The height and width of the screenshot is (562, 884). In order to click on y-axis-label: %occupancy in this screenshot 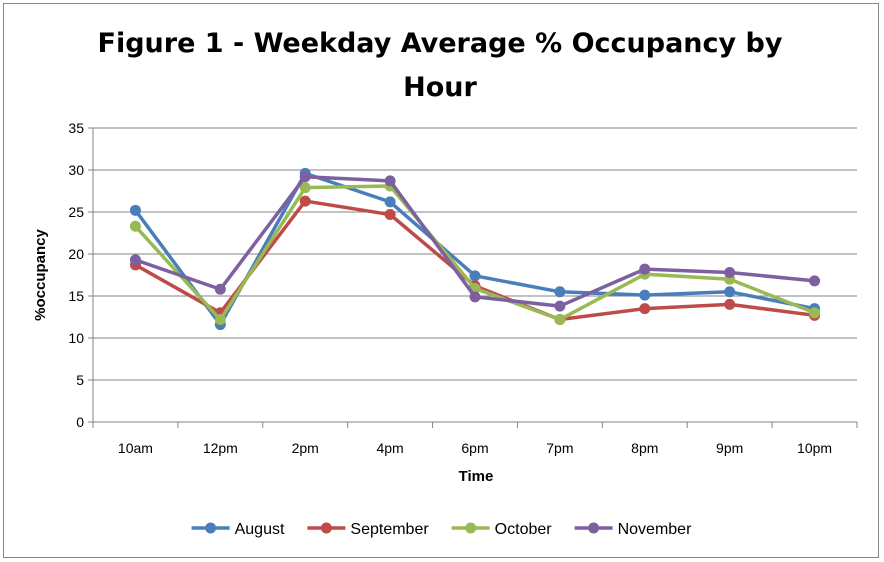, I will do `click(40, 274)`.